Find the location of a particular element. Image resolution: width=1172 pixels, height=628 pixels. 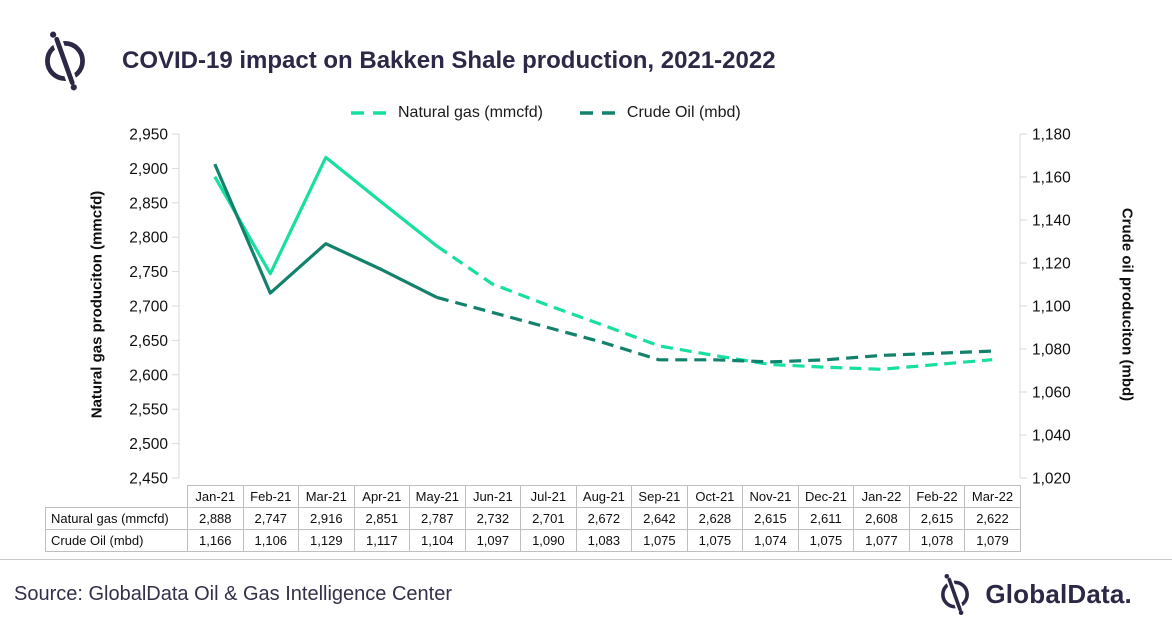

right-axis-tick-label: 1,160 is located at coordinates (1051, 178).